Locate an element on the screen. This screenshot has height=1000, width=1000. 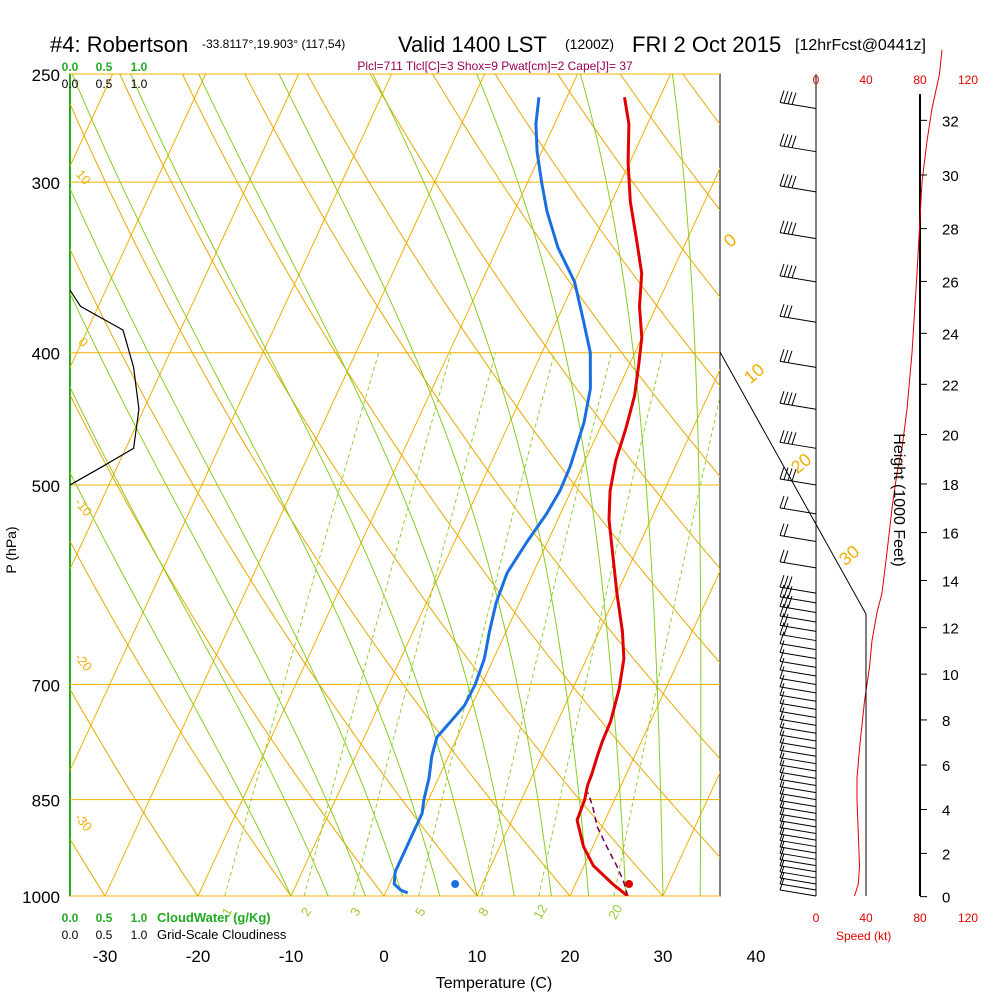
height-axis-label: Height (1000 Feet) is located at coordinates (898, 499).